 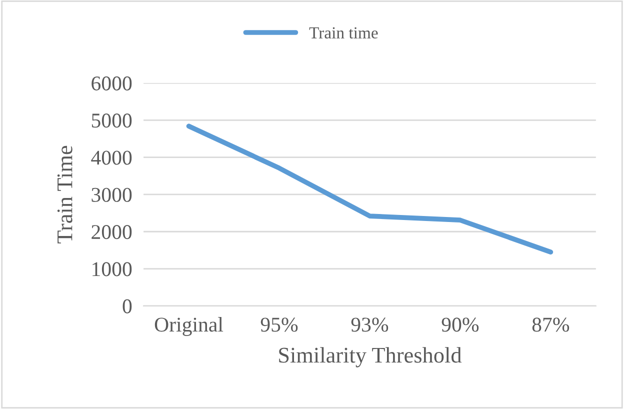 I want to click on y-tick-label: 5000, so click(x=112, y=121).